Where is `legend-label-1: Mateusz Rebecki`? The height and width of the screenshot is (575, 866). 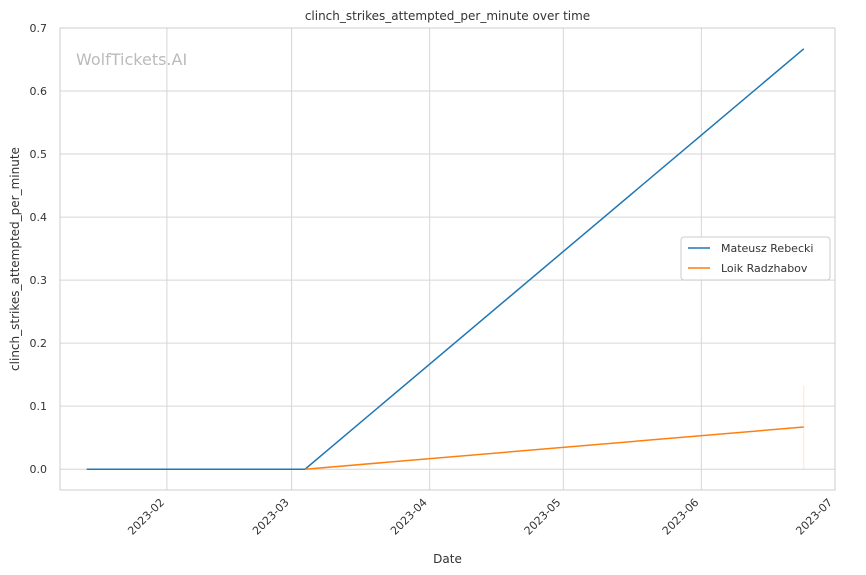
legend-label-1: Mateusz Rebecki is located at coordinates (767, 248).